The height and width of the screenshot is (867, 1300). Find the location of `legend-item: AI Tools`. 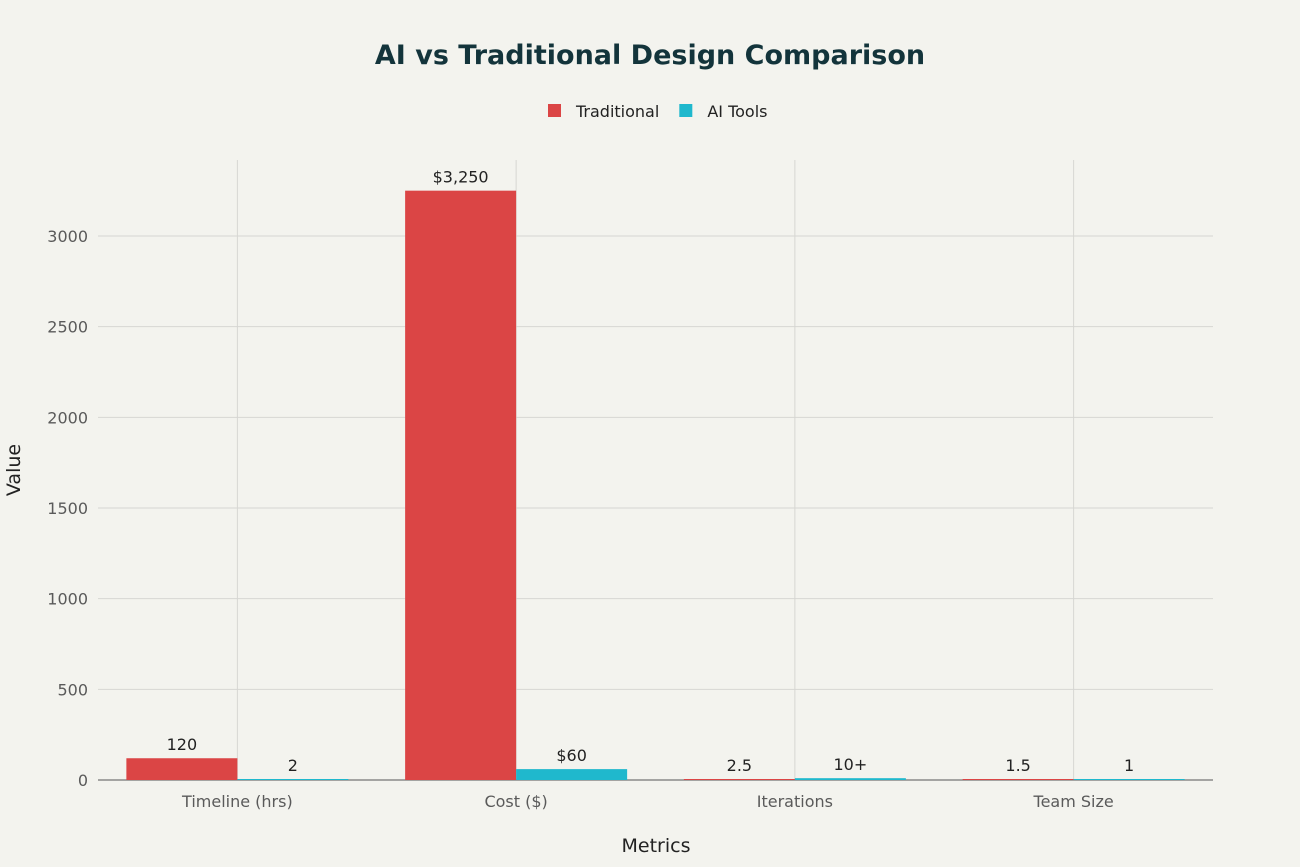

legend-item: AI Tools is located at coordinates (737, 111).